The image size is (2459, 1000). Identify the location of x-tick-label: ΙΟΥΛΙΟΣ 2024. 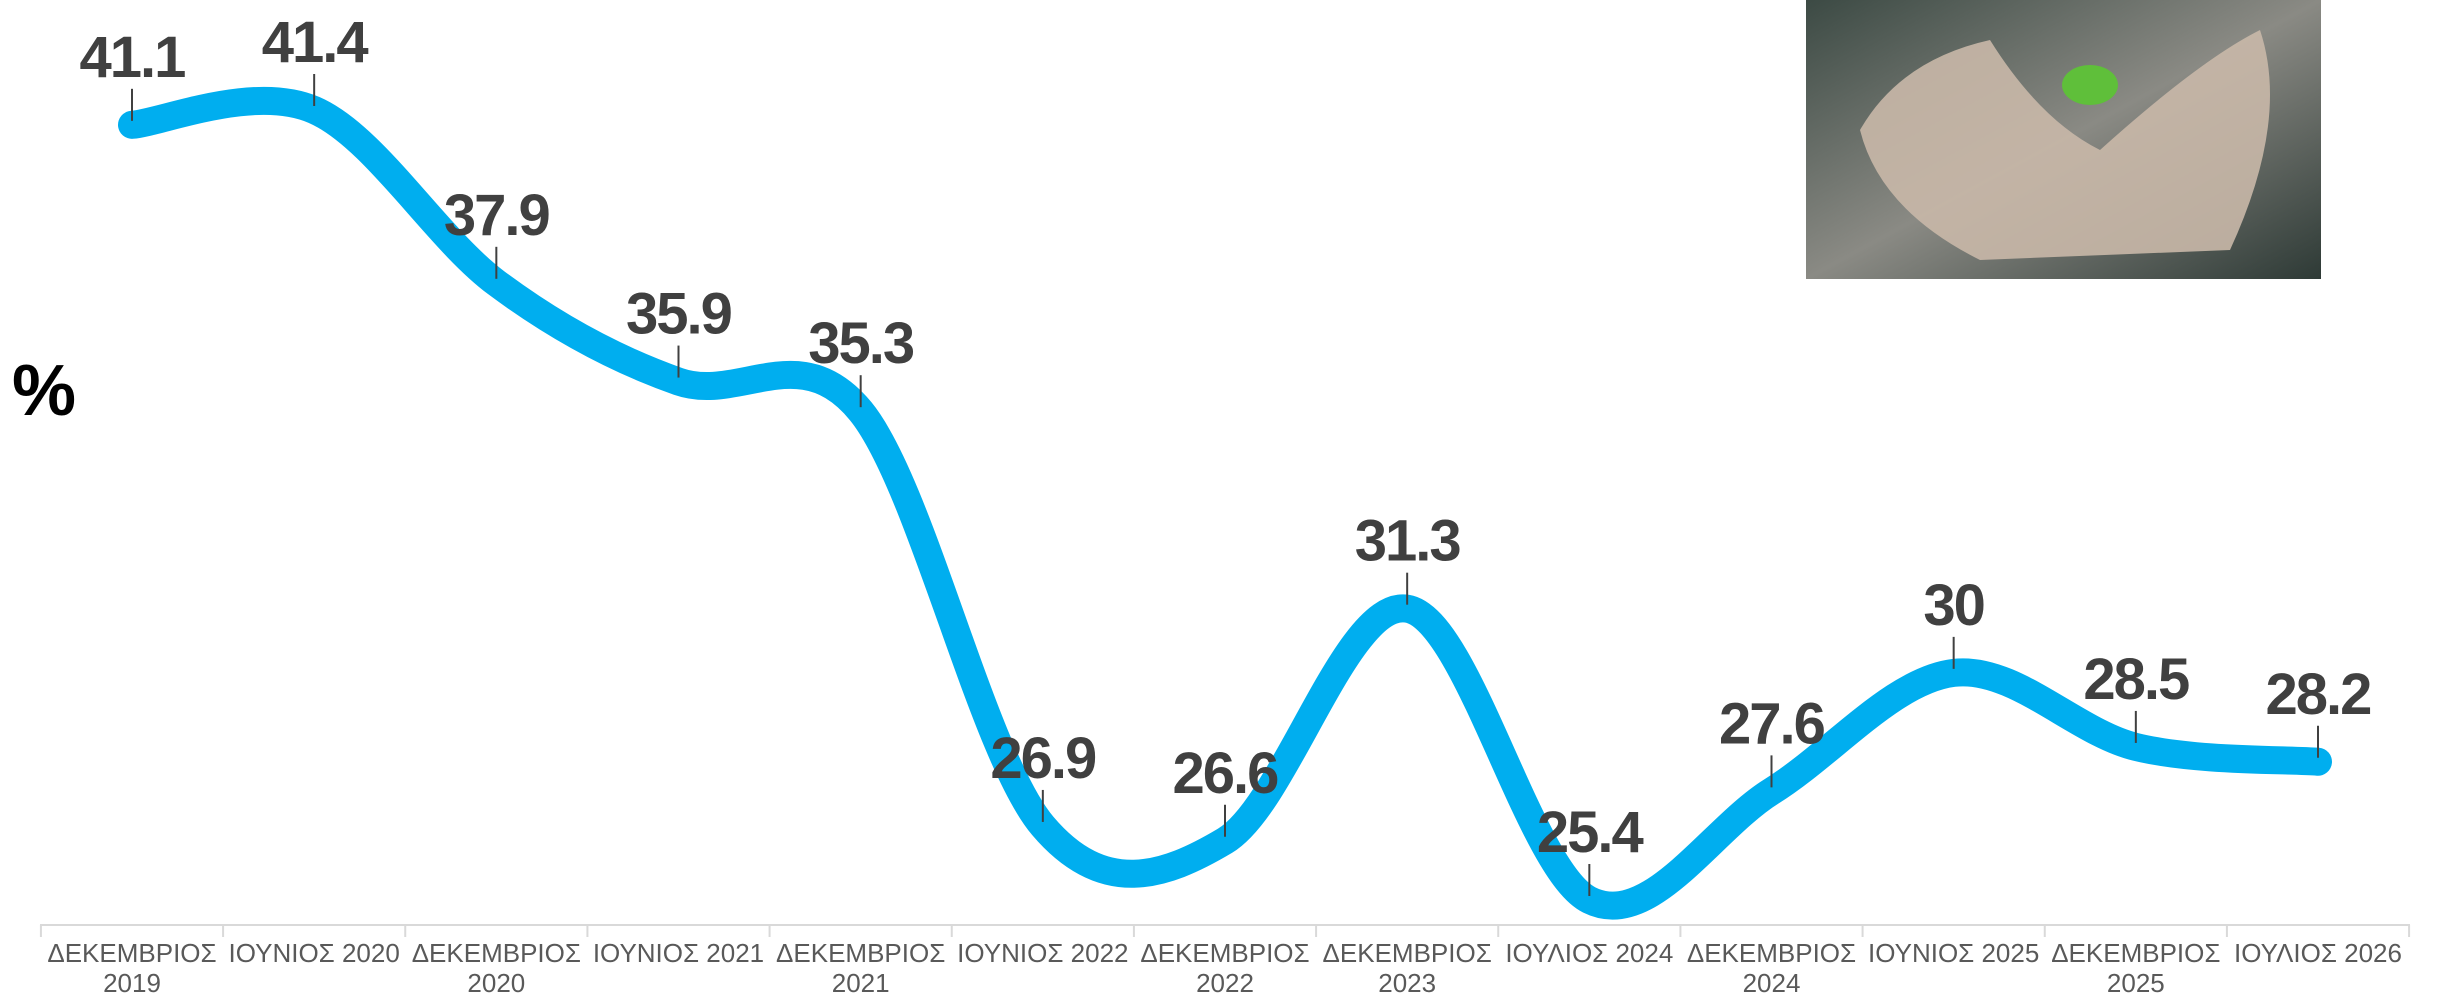
(1589, 953).